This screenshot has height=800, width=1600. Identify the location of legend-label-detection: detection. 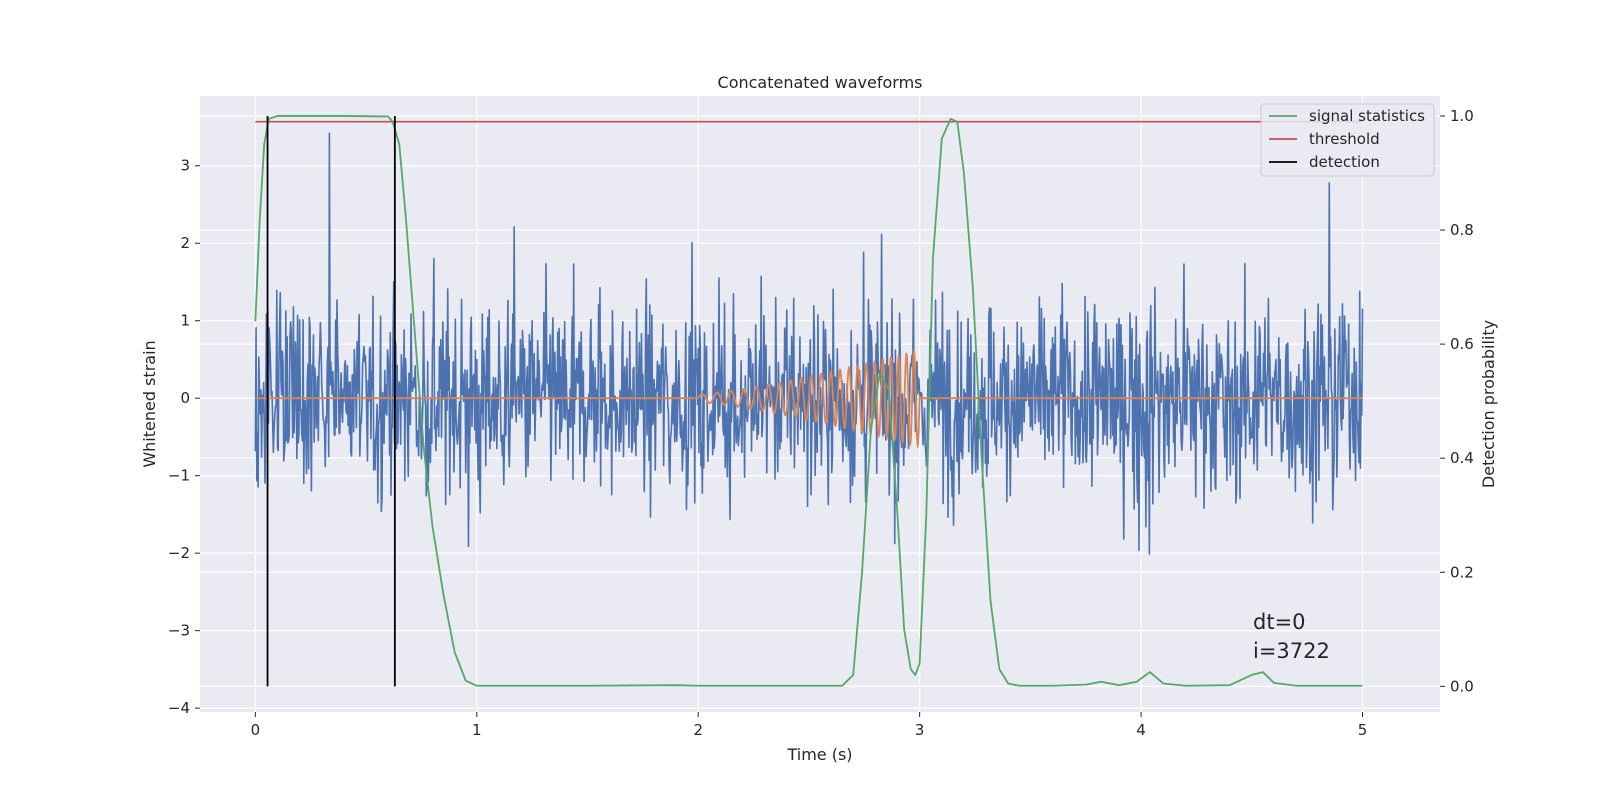
(1344, 162).